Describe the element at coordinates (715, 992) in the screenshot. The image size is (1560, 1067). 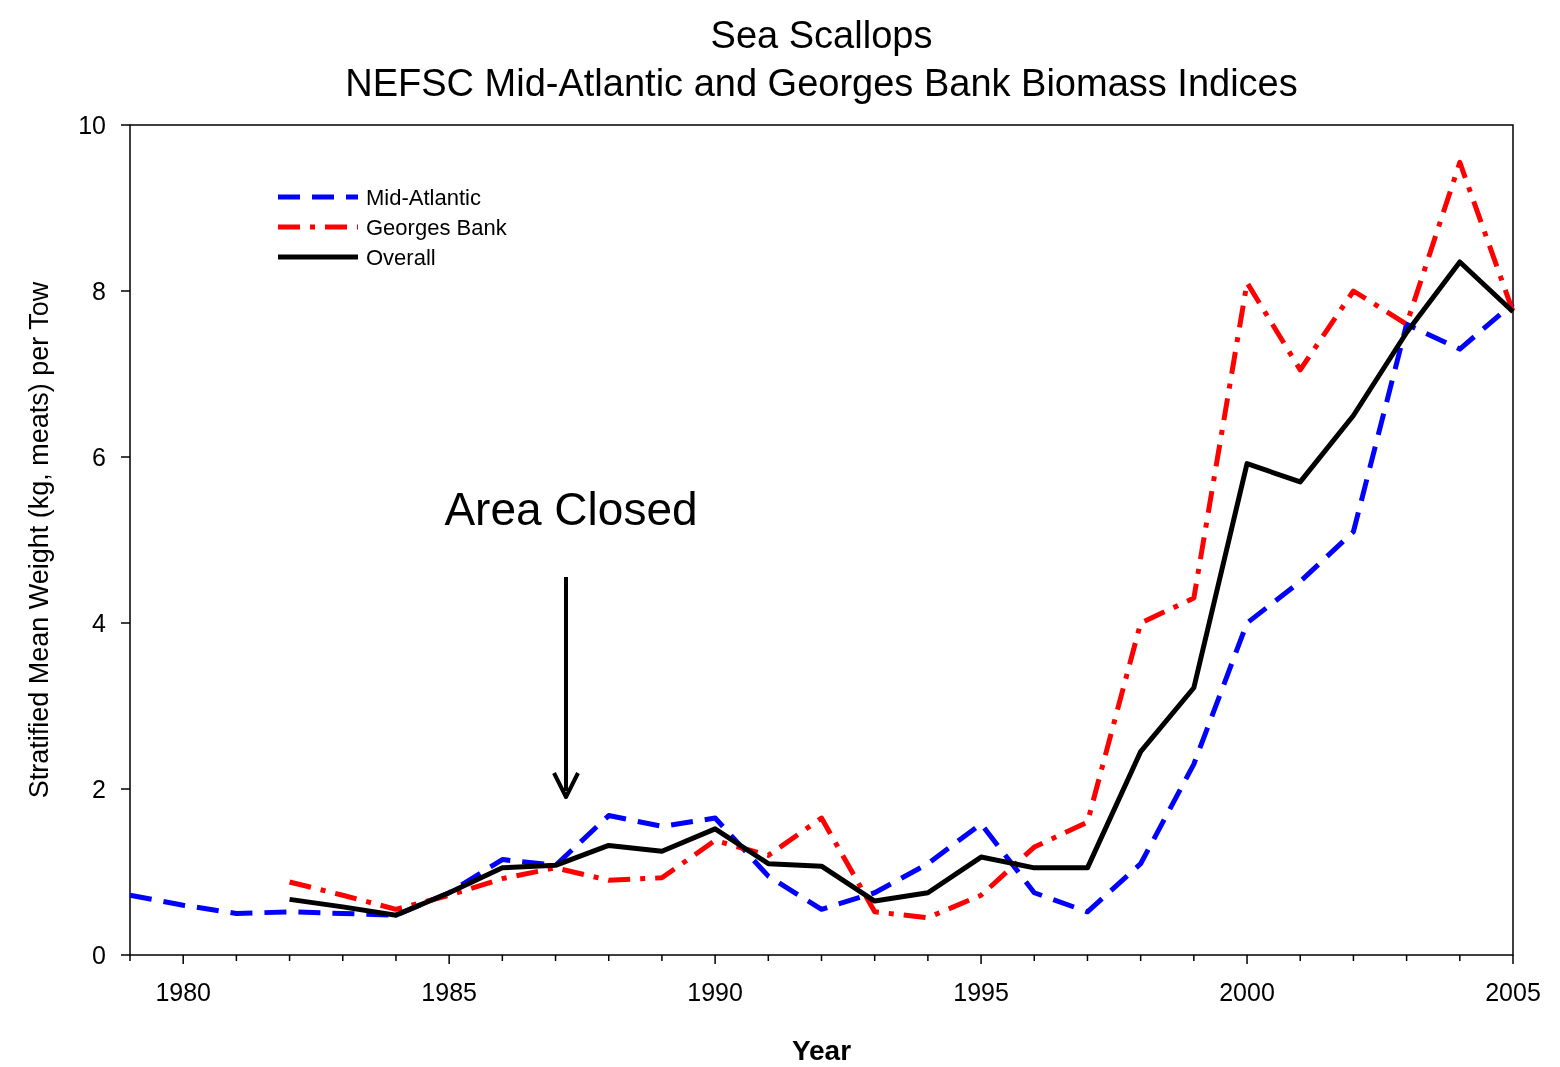
I see `x-tick-label: 1990` at that location.